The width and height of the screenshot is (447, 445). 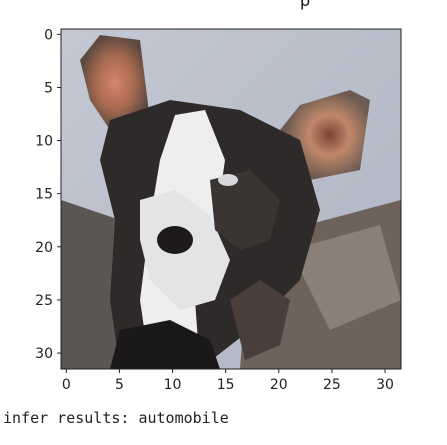 What do you see at coordinates (44, 195) in the screenshot?
I see `y-tick-label: 15` at bounding box center [44, 195].